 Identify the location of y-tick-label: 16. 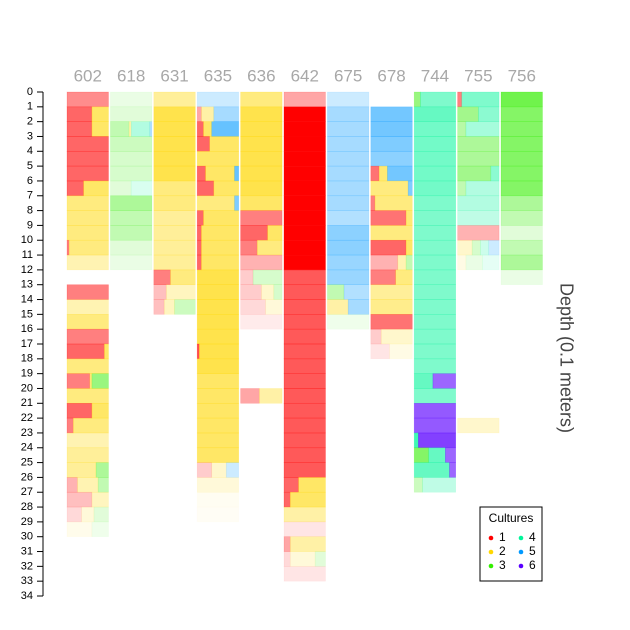
(27, 329).